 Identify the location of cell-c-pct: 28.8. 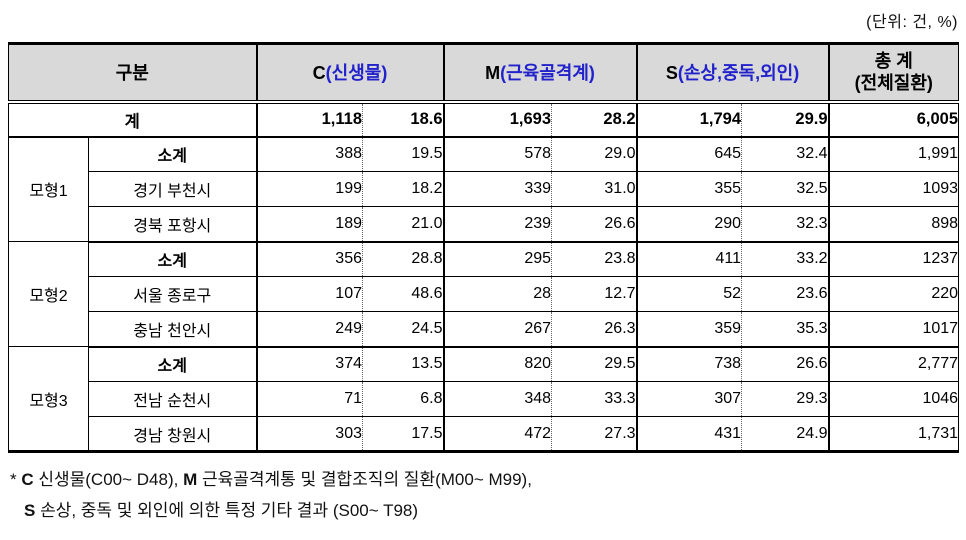
(402, 259).